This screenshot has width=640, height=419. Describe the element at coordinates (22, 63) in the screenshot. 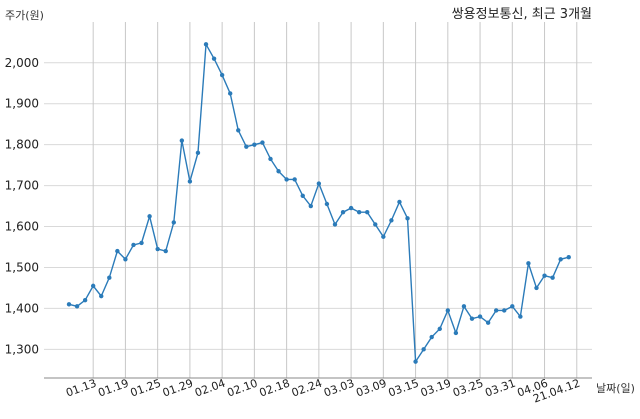

I see `y-tick-label: 2,000` at that location.